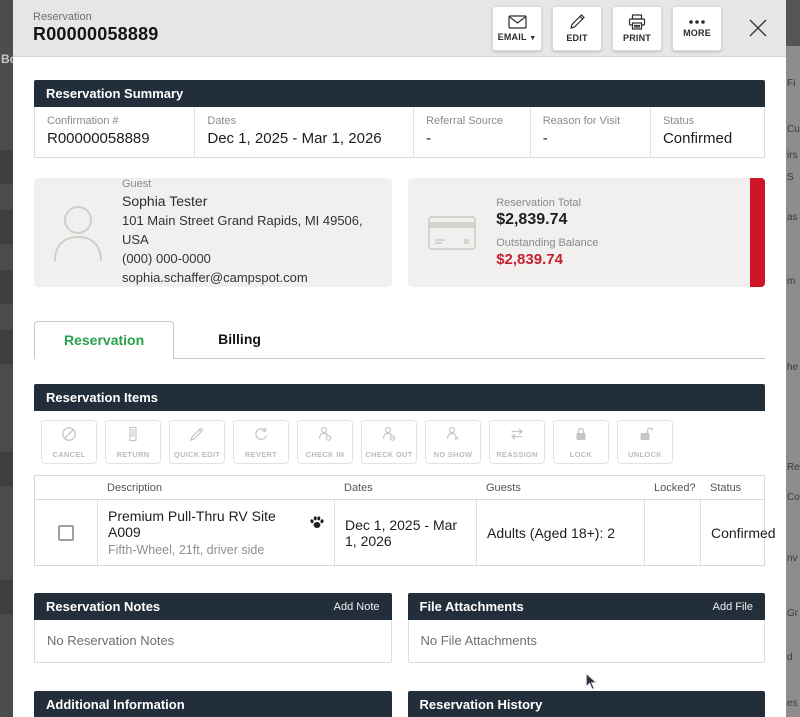  What do you see at coordinates (452, 232) in the screenshot?
I see `credit-card-icon` at bounding box center [452, 232].